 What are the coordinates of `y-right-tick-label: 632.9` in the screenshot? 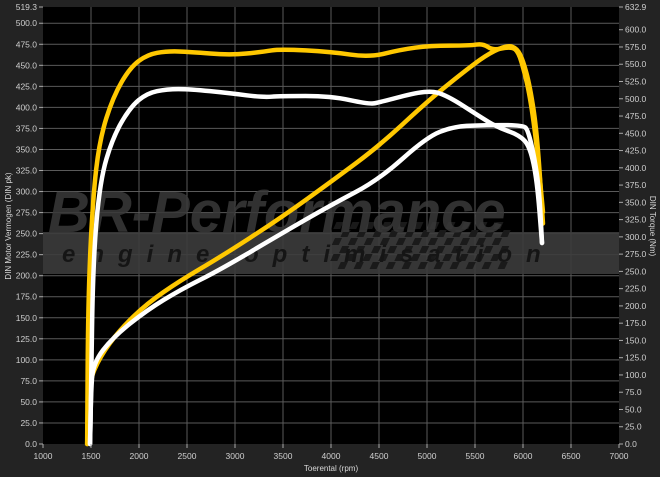 It's located at (636, 7).